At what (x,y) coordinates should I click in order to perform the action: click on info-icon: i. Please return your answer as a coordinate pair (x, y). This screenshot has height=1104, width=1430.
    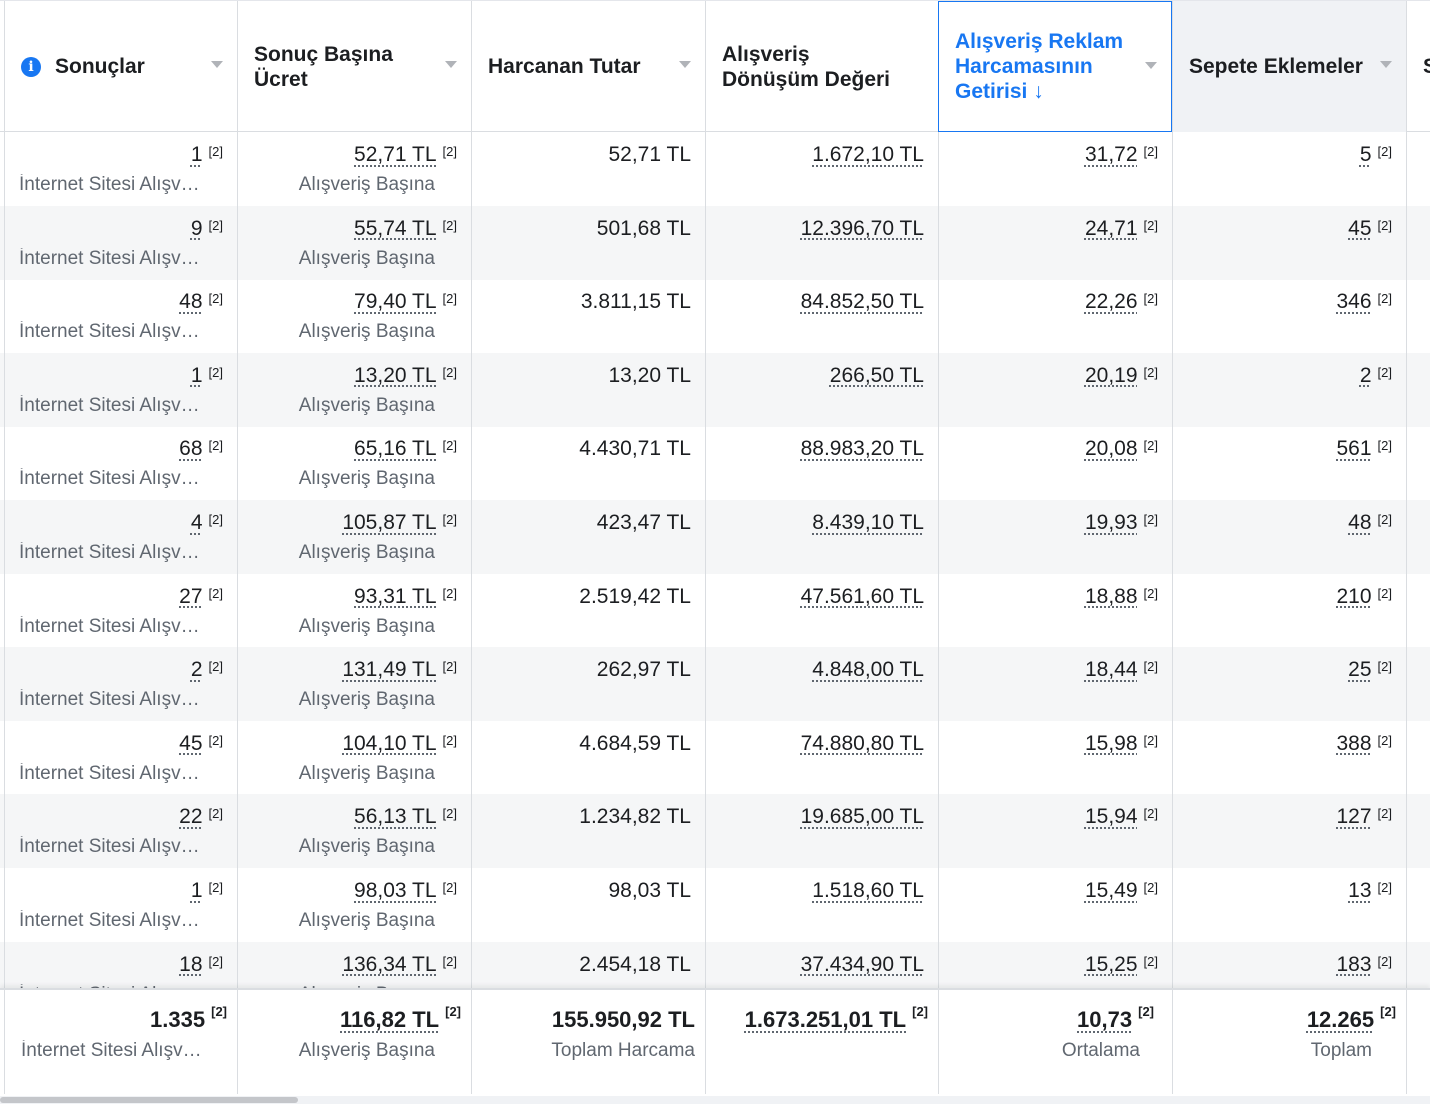
    Looking at the image, I should click on (31, 66).